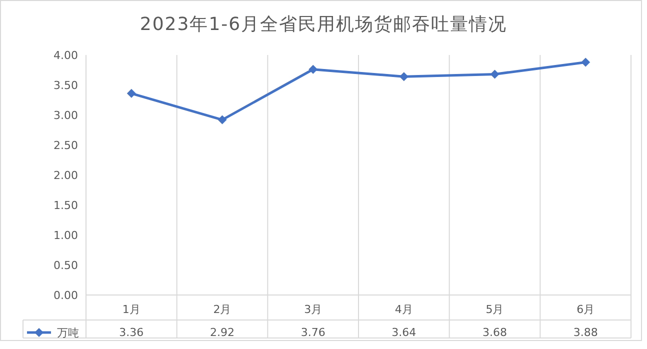  I want to click on x-tick-label: 2月, so click(222, 309).